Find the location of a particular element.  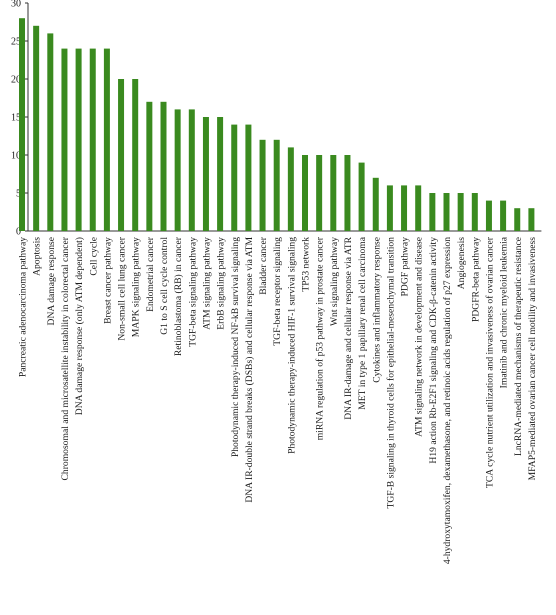

x-category-label: MAPK signaling pathway is located at coordinates (136, 287).